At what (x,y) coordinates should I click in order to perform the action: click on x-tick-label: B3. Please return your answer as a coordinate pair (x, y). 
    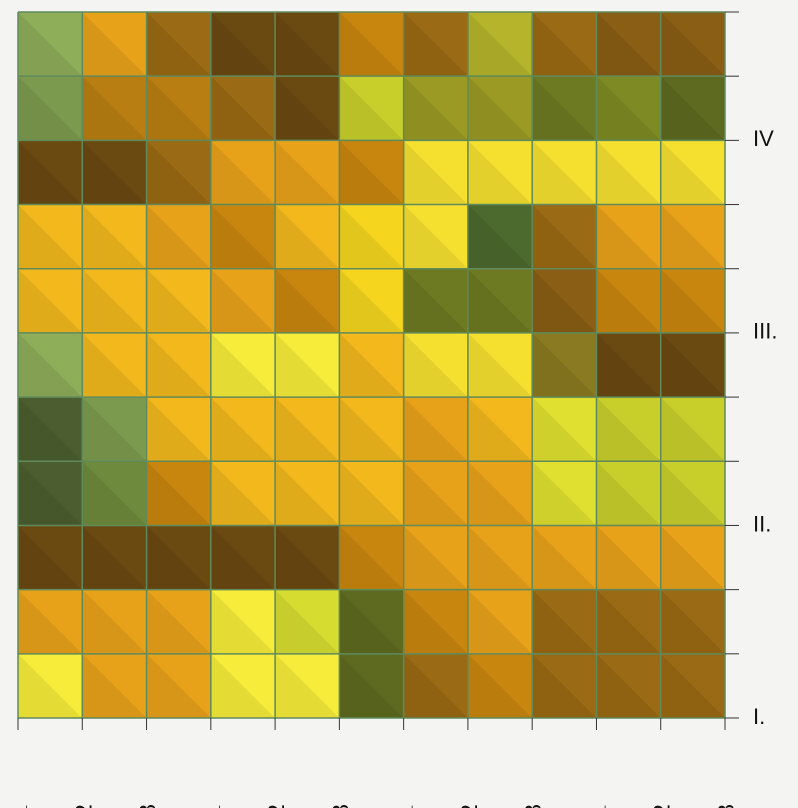
    Looking at the image, I should click on (341, 806).